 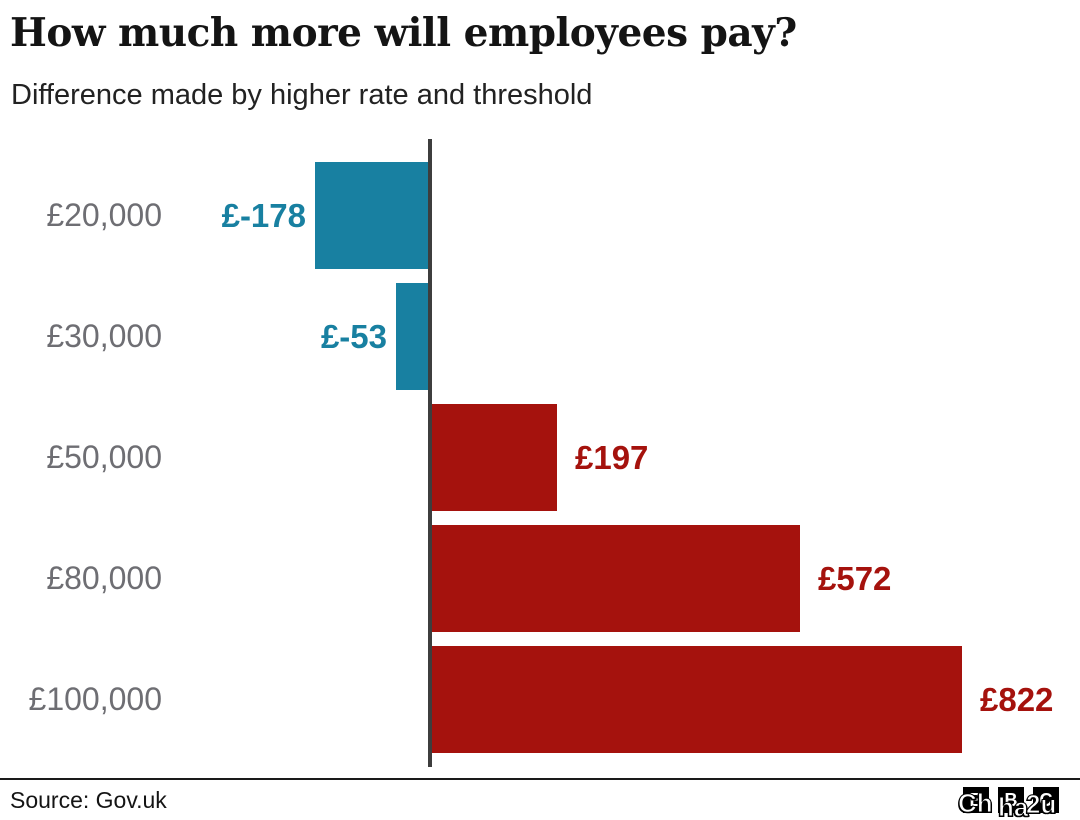 I want to click on bbc-logo-block-3: C, so click(x=1046, y=800).